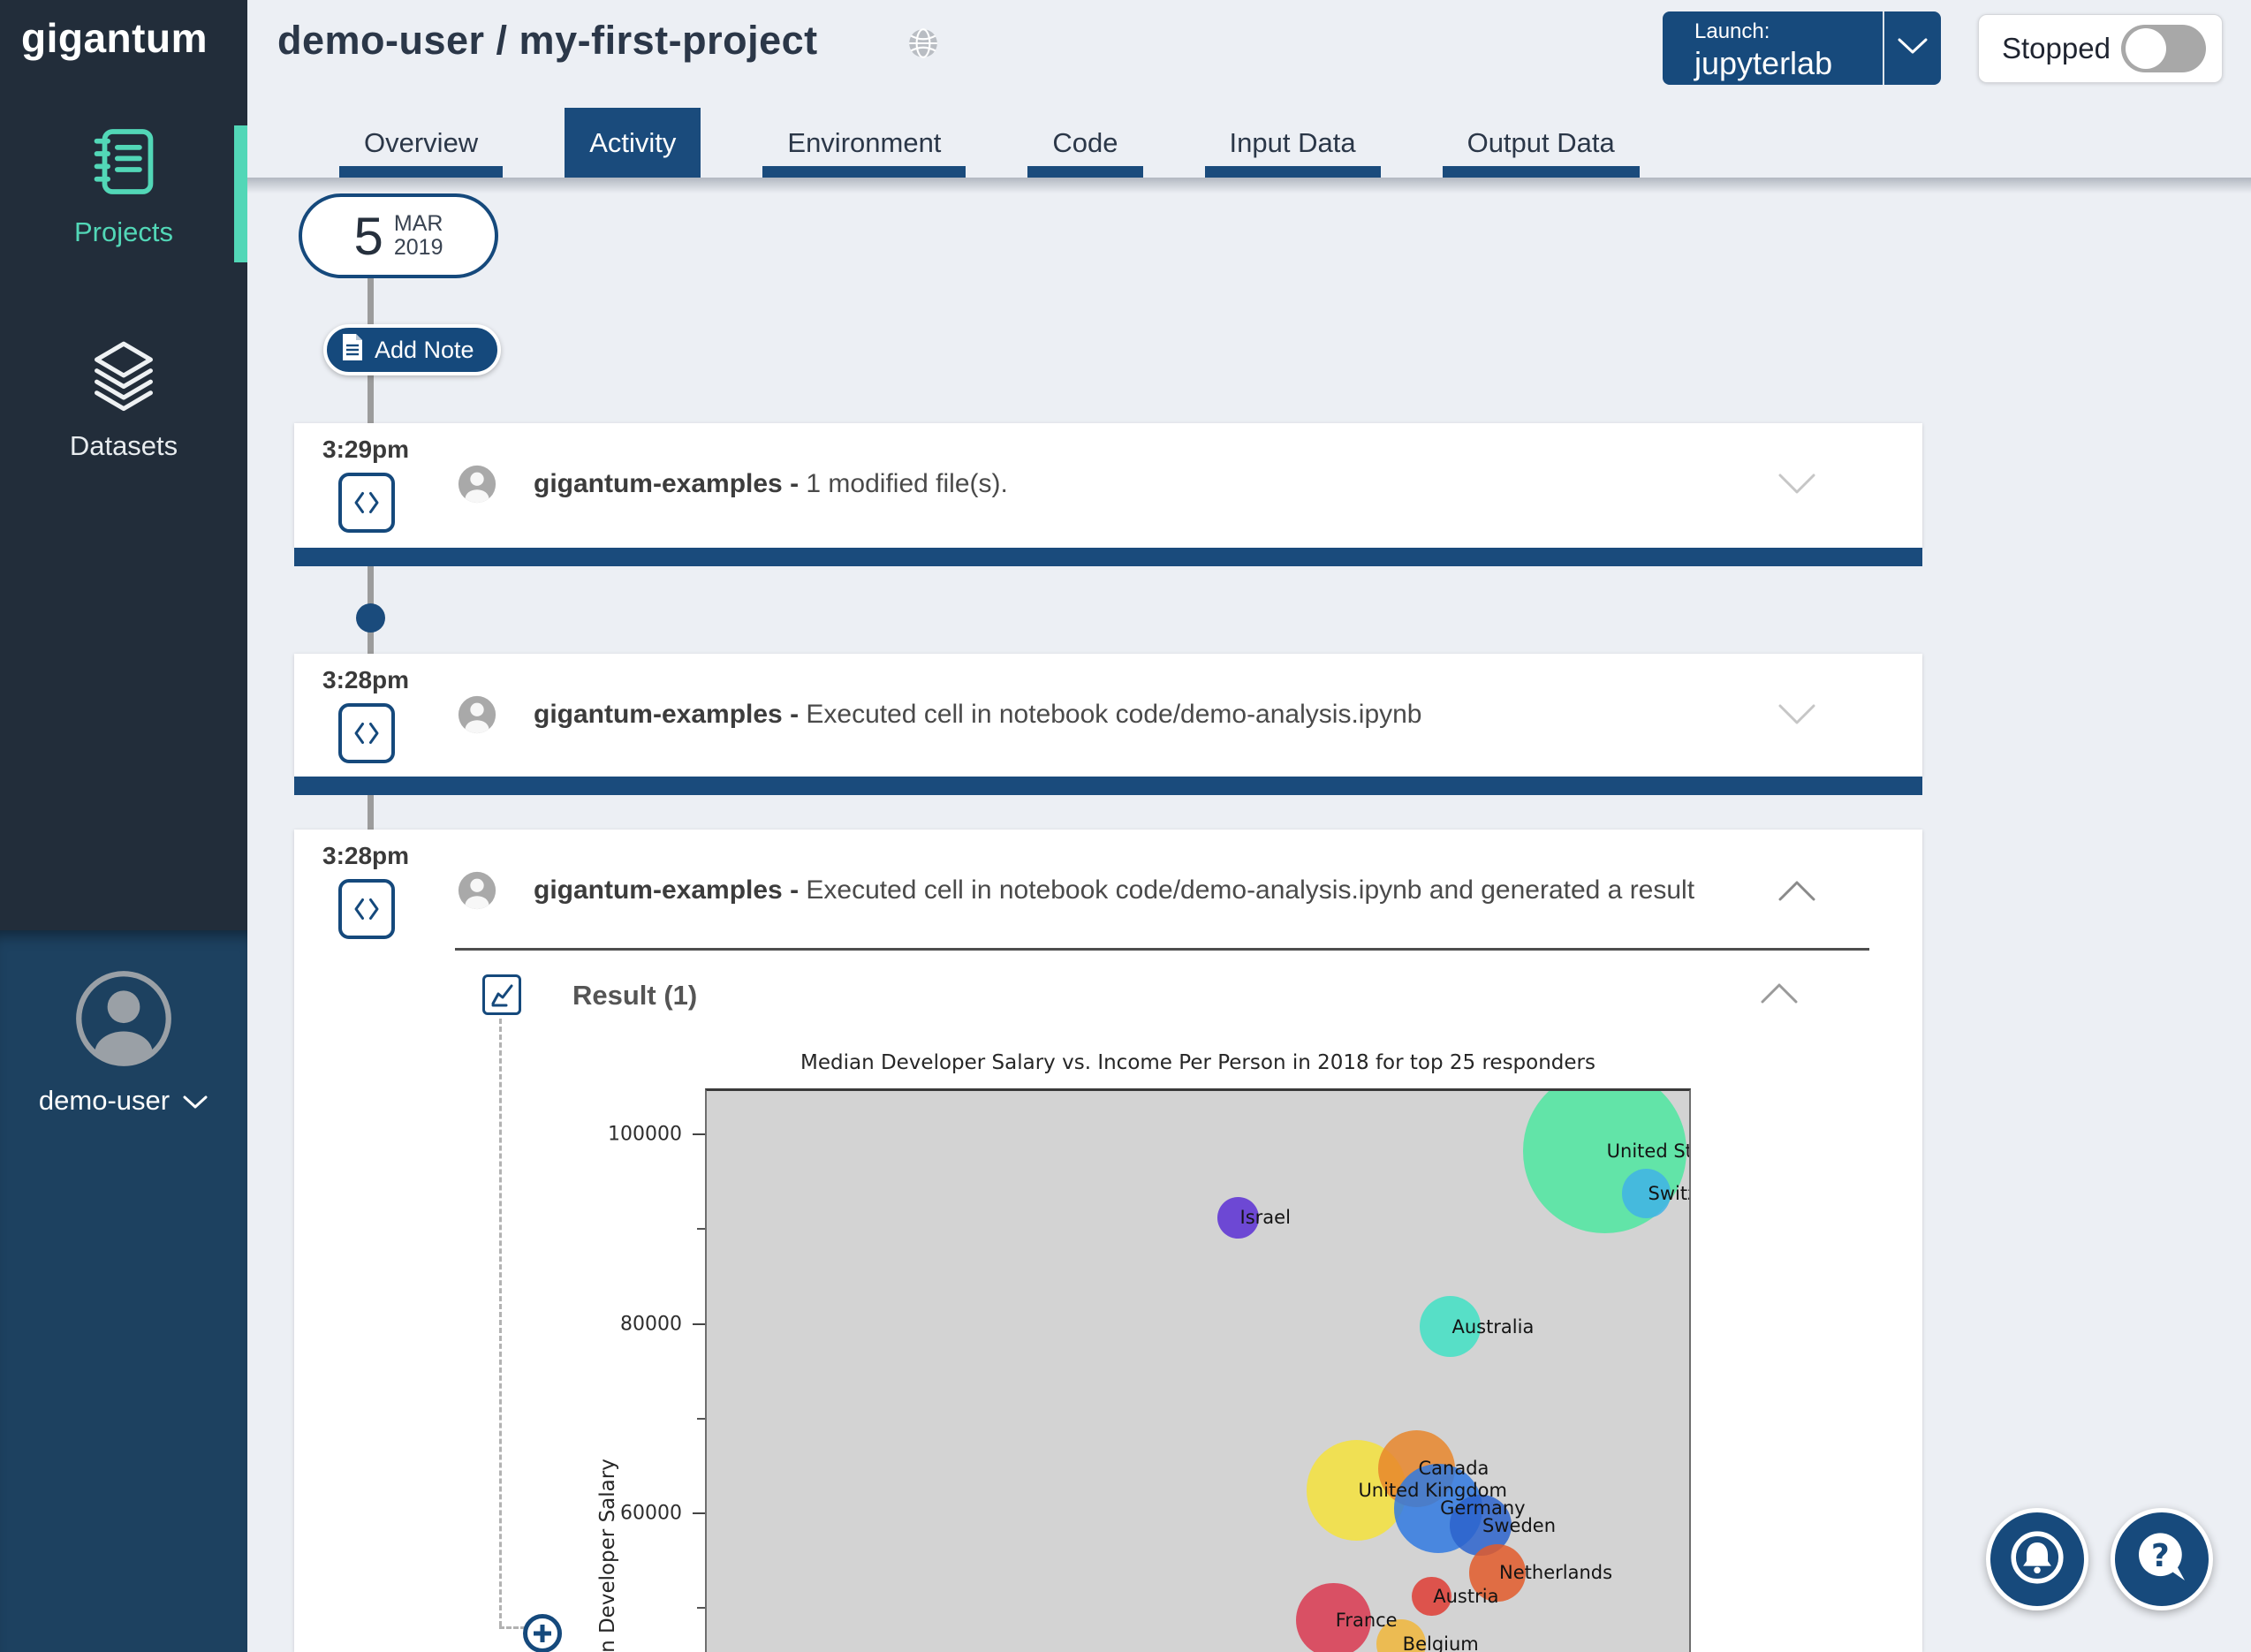  What do you see at coordinates (418, 223) in the screenshot?
I see `date-month: MAR` at bounding box center [418, 223].